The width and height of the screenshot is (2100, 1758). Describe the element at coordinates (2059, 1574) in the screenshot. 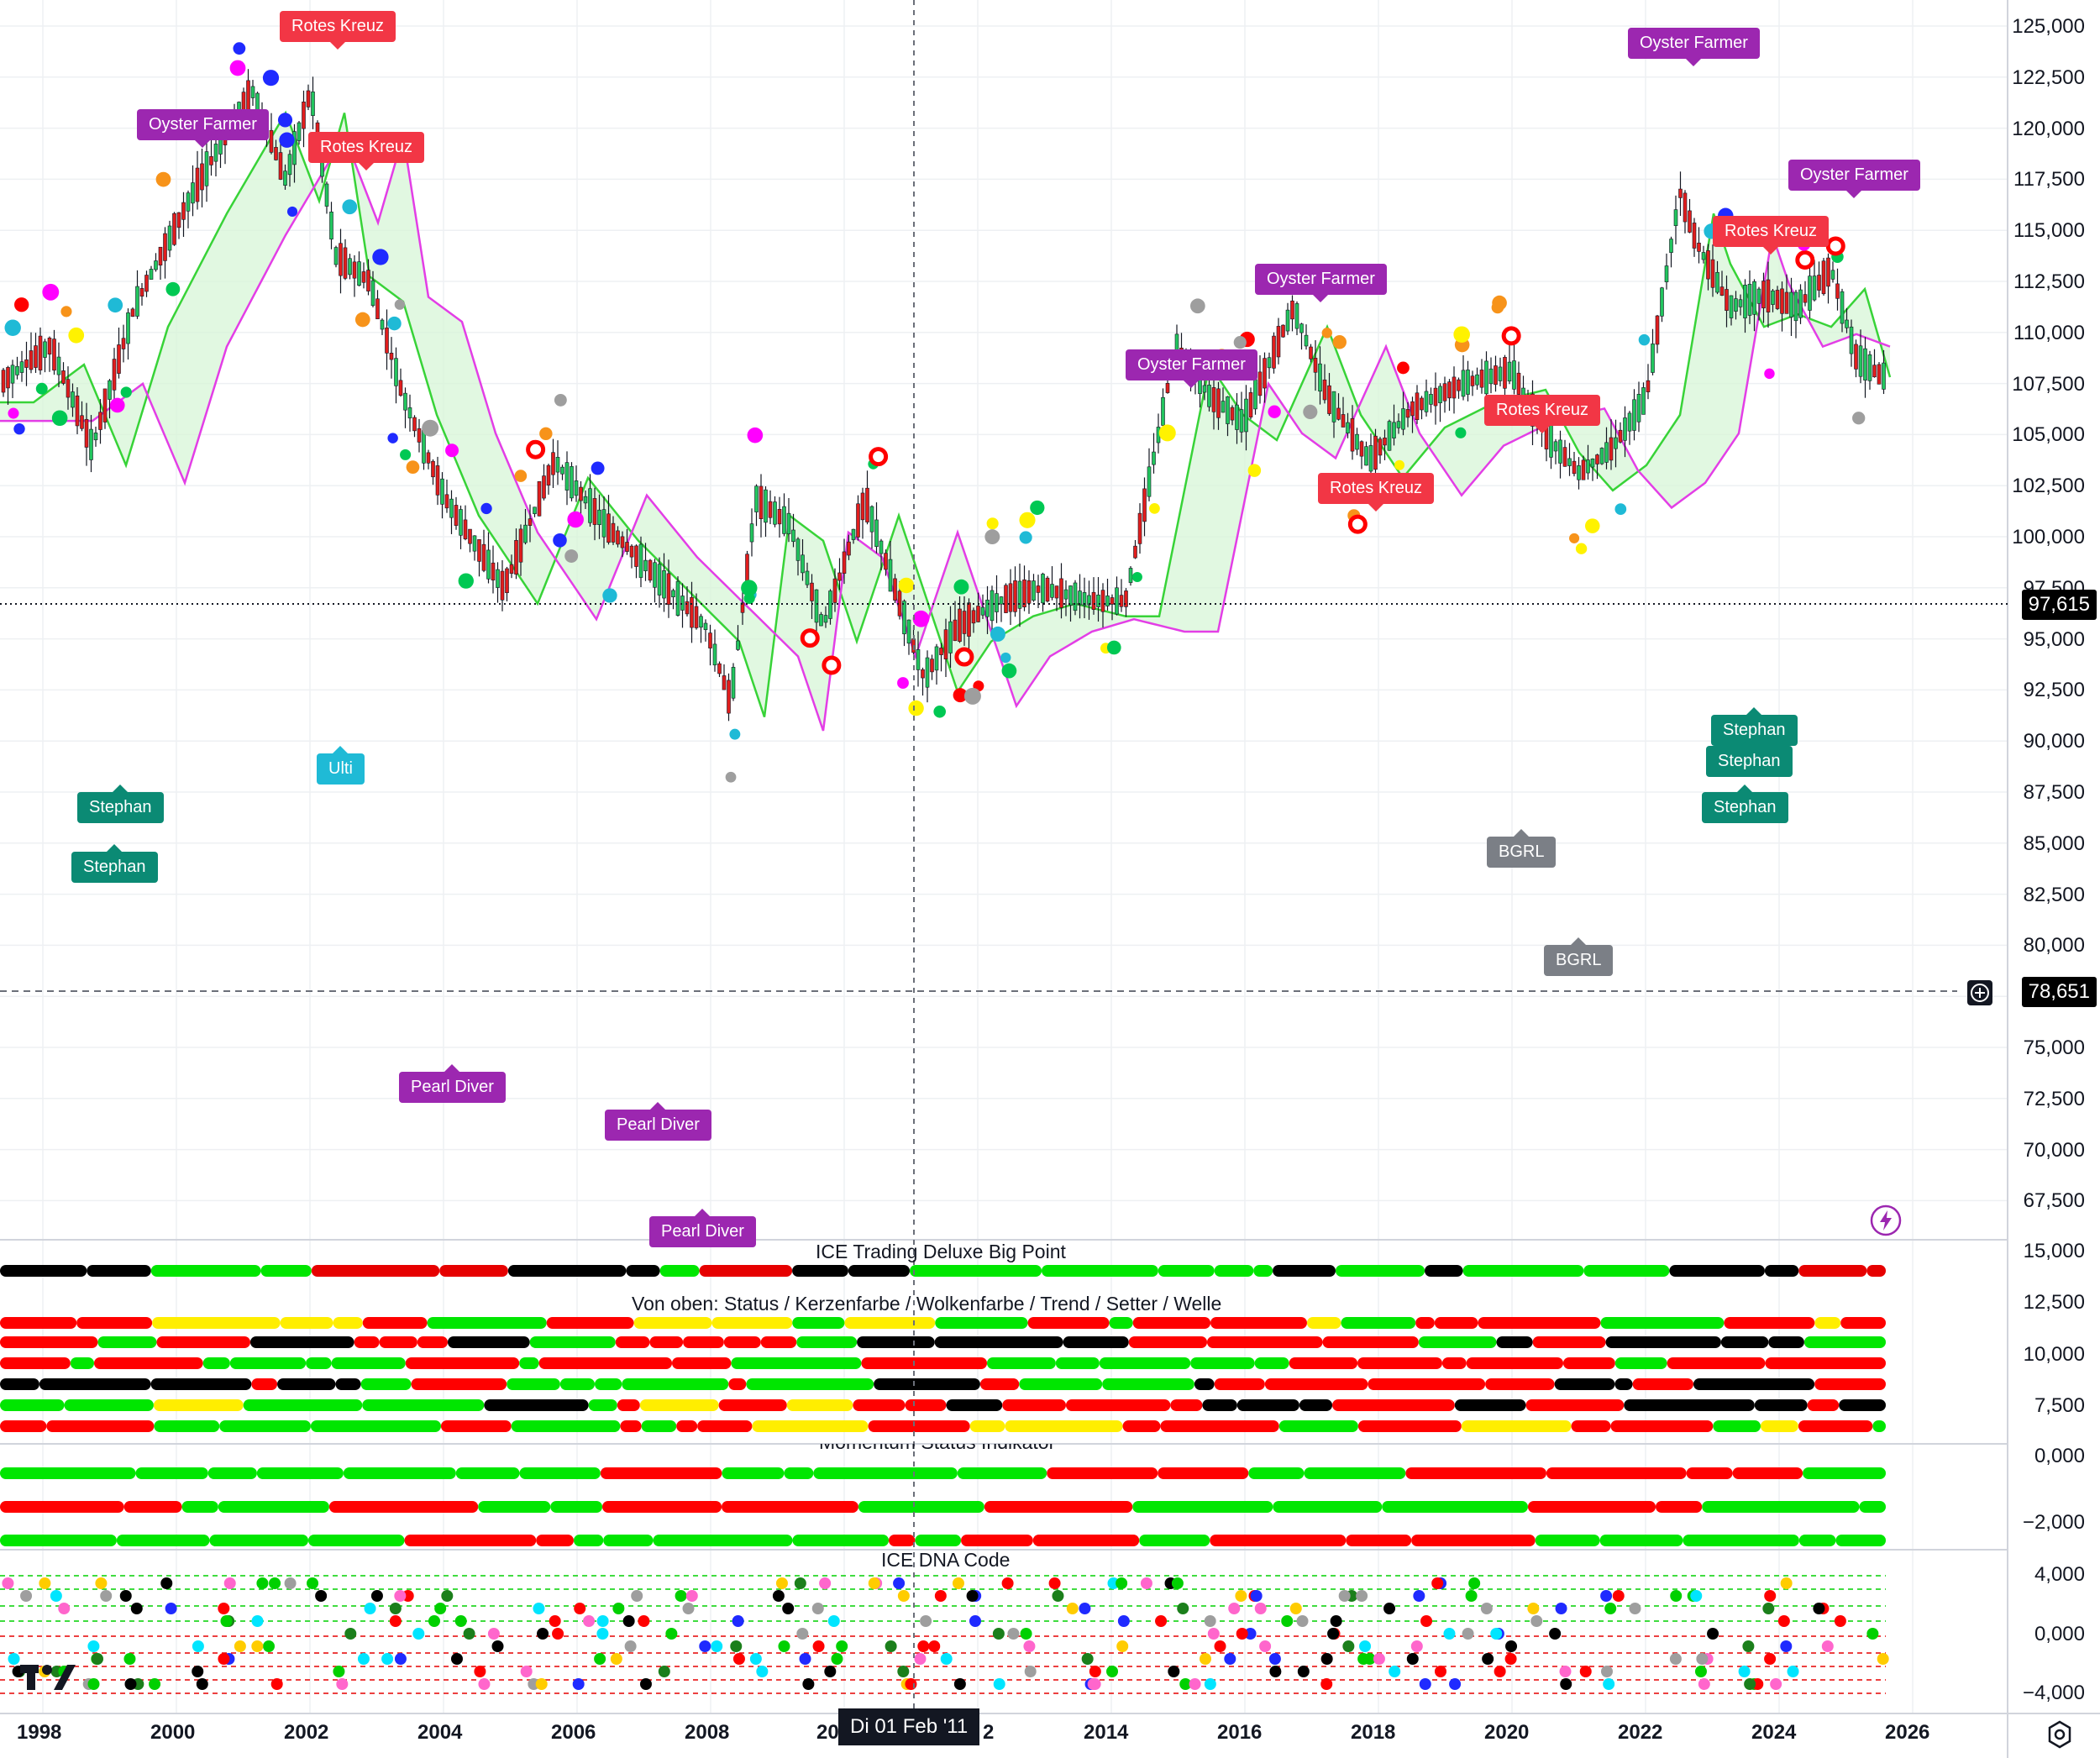

I see `dna-axis-label: 4,000` at that location.